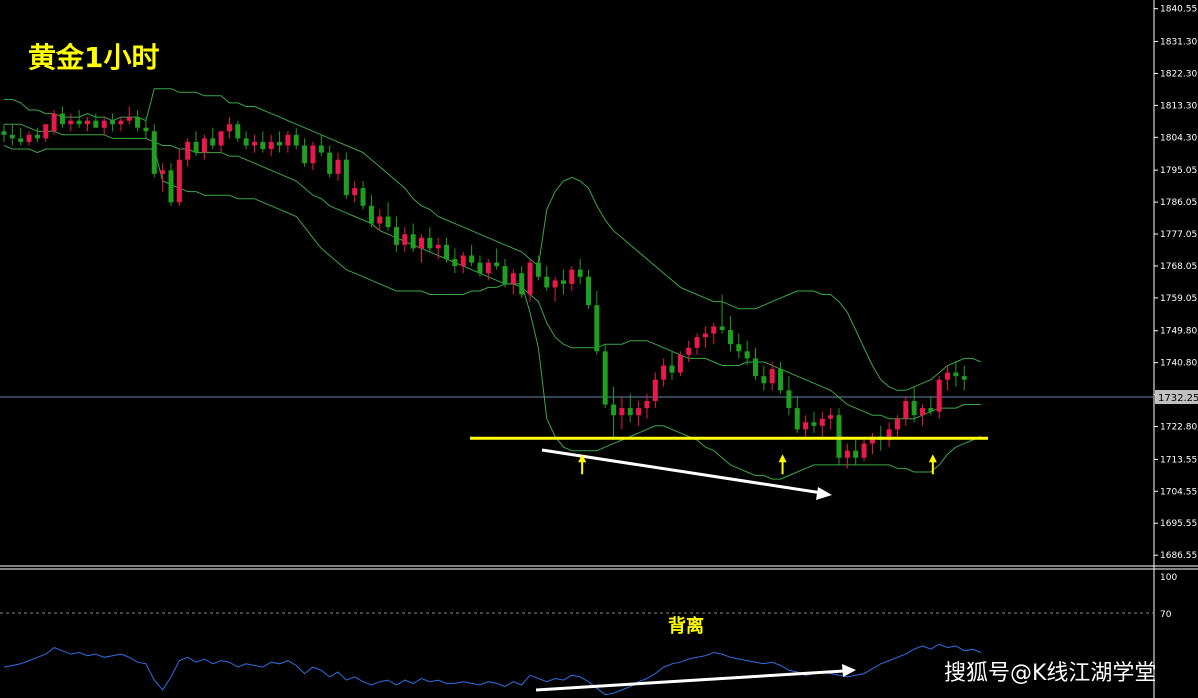 This screenshot has height=698, width=1198. Describe the element at coordinates (94, 57) in the screenshot. I see `chart-title: 黄金1小时` at that location.